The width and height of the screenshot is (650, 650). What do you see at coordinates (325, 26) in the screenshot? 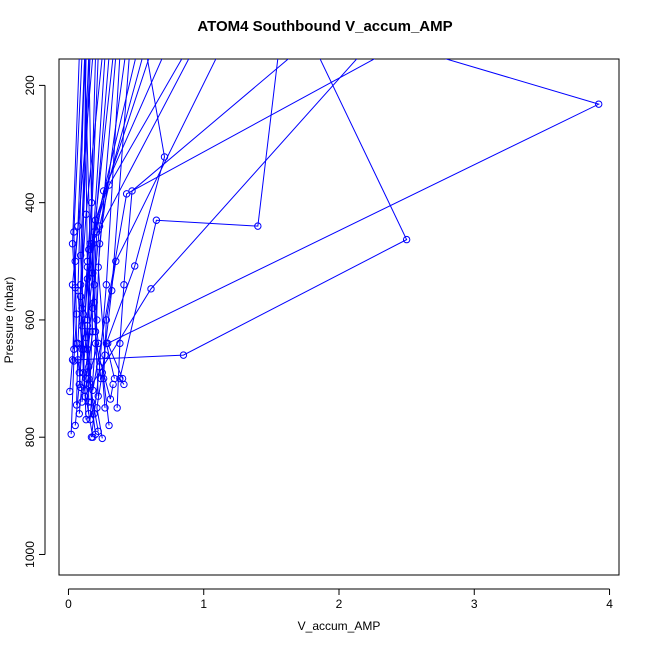
I see `chart-title: ATOM4 Southbound V_accum_AMP` at bounding box center [325, 26].